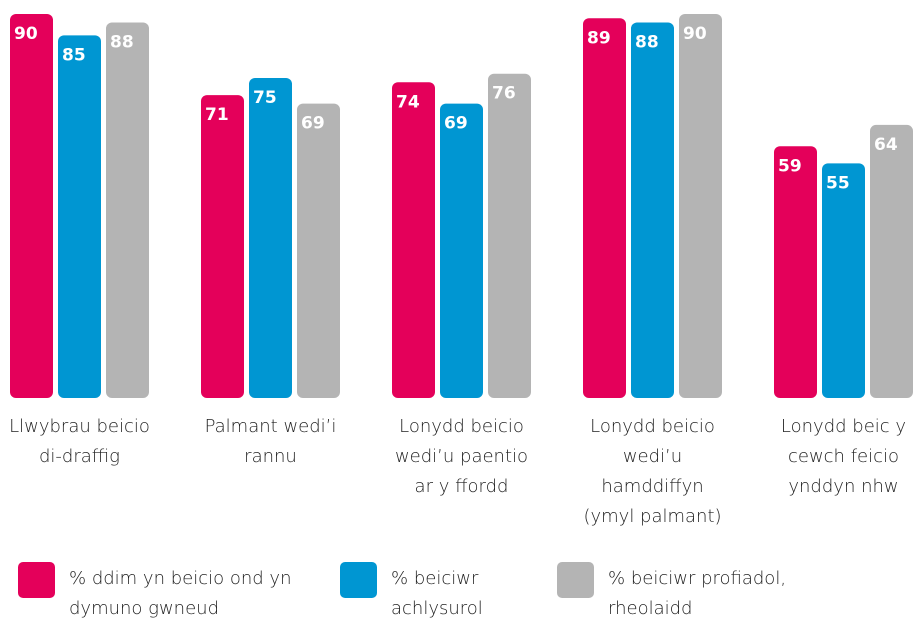 The width and height of the screenshot is (920, 630). What do you see at coordinates (599, 38) in the screenshot?
I see `value-label: 89` at bounding box center [599, 38].